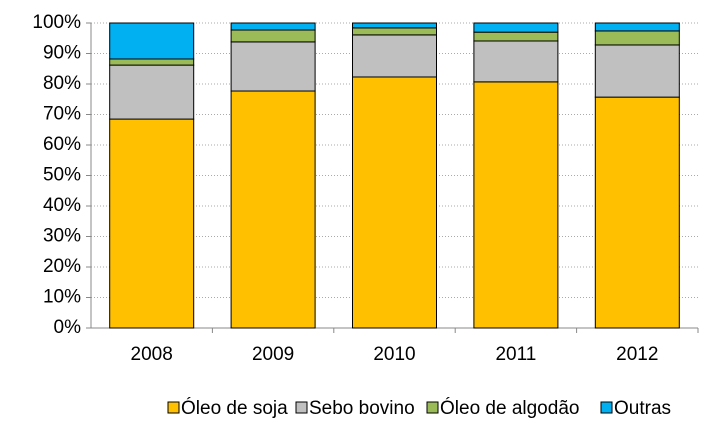 The width and height of the screenshot is (709, 421). I want to click on y-tick-label: 30%, so click(62, 236).